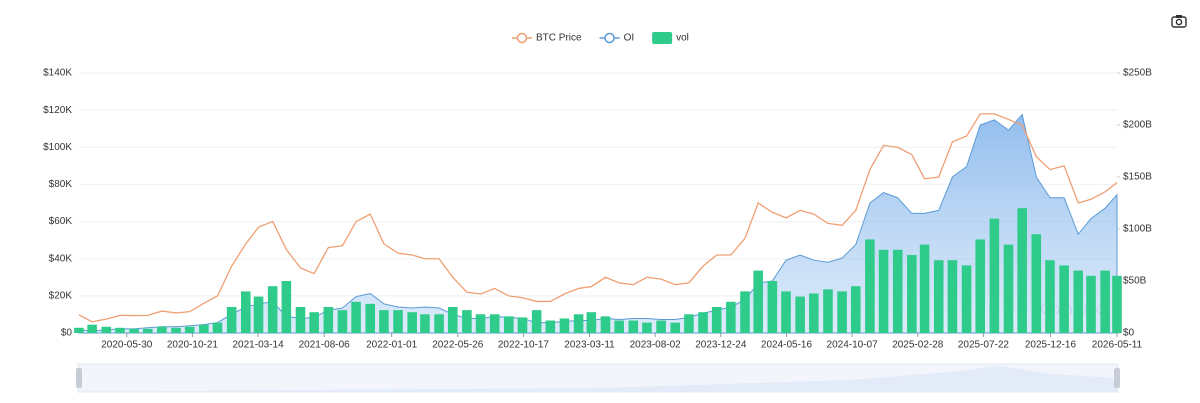 The image size is (1200, 403). What do you see at coordinates (853, 345) in the screenshot?
I see `x-tick-label: 2024-10-07` at bounding box center [853, 345].